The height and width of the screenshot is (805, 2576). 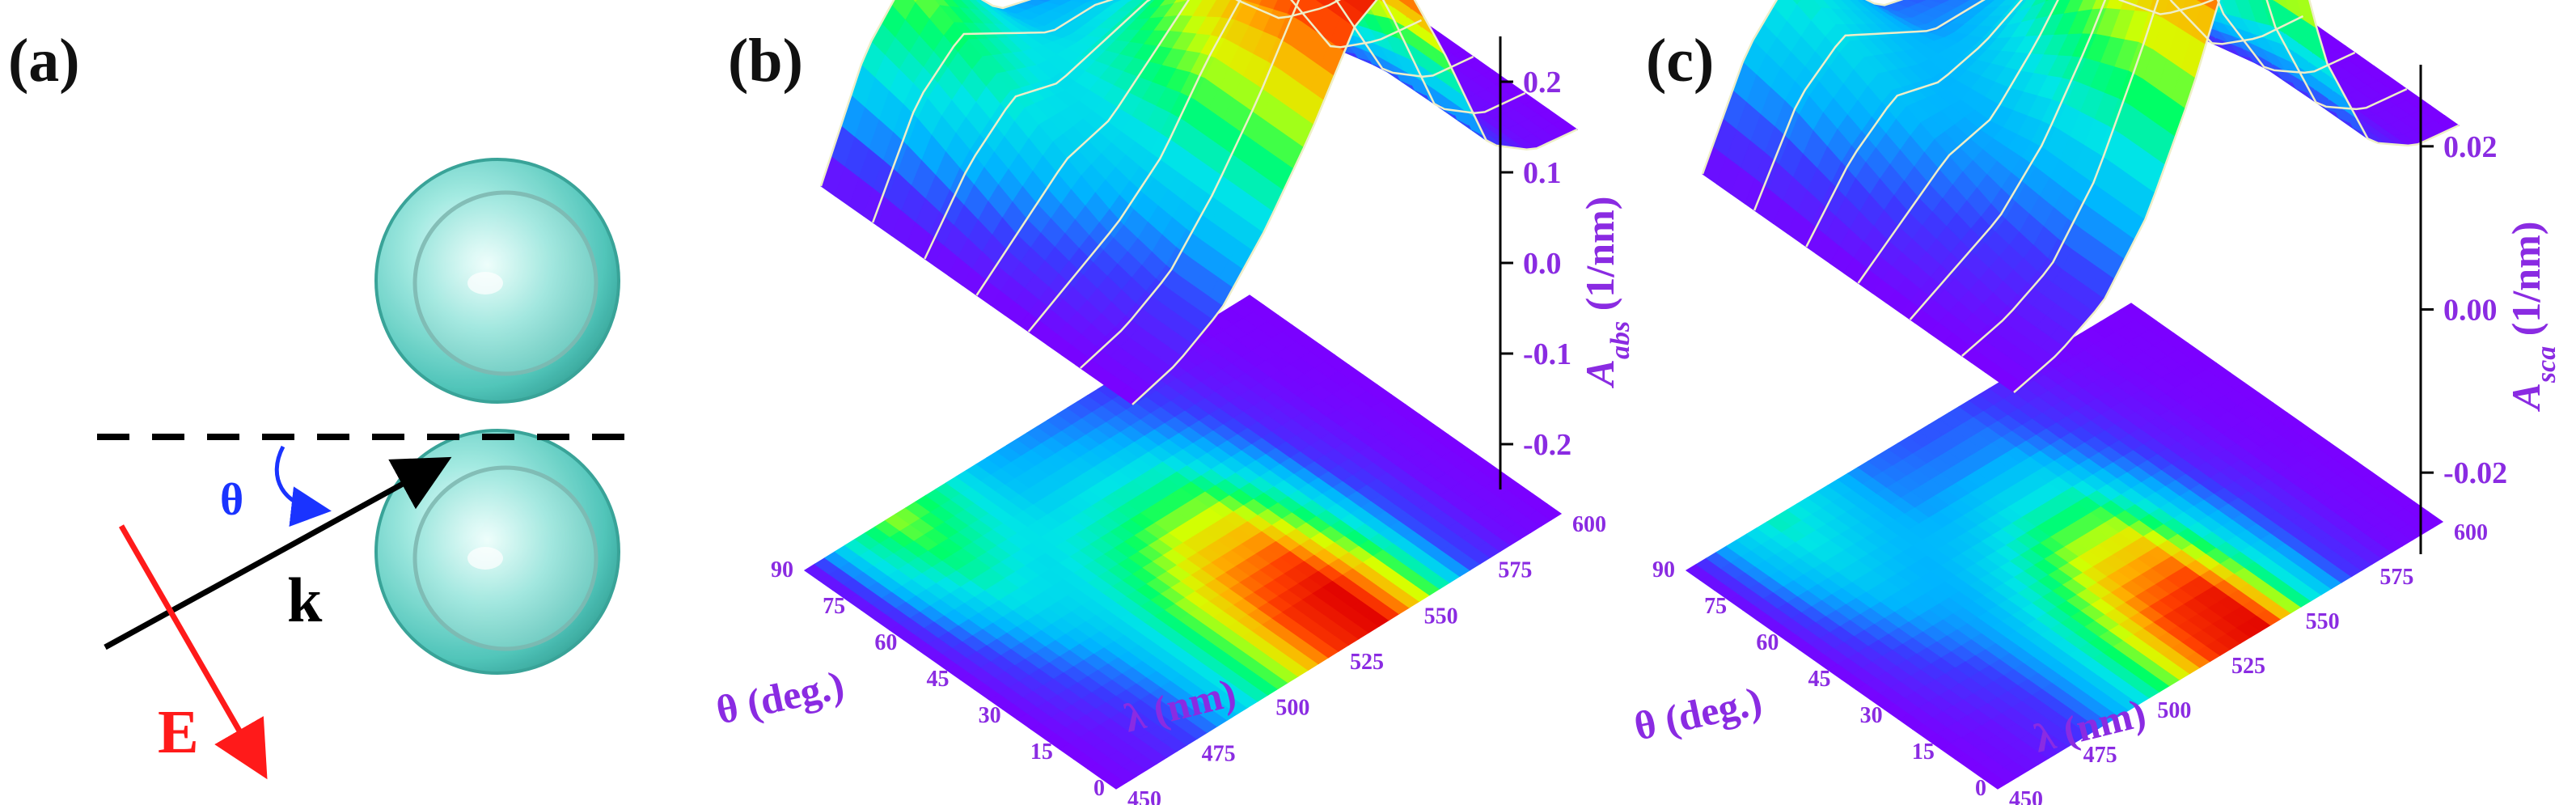 I want to click on panel-label-a: (a), so click(x=44, y=61).